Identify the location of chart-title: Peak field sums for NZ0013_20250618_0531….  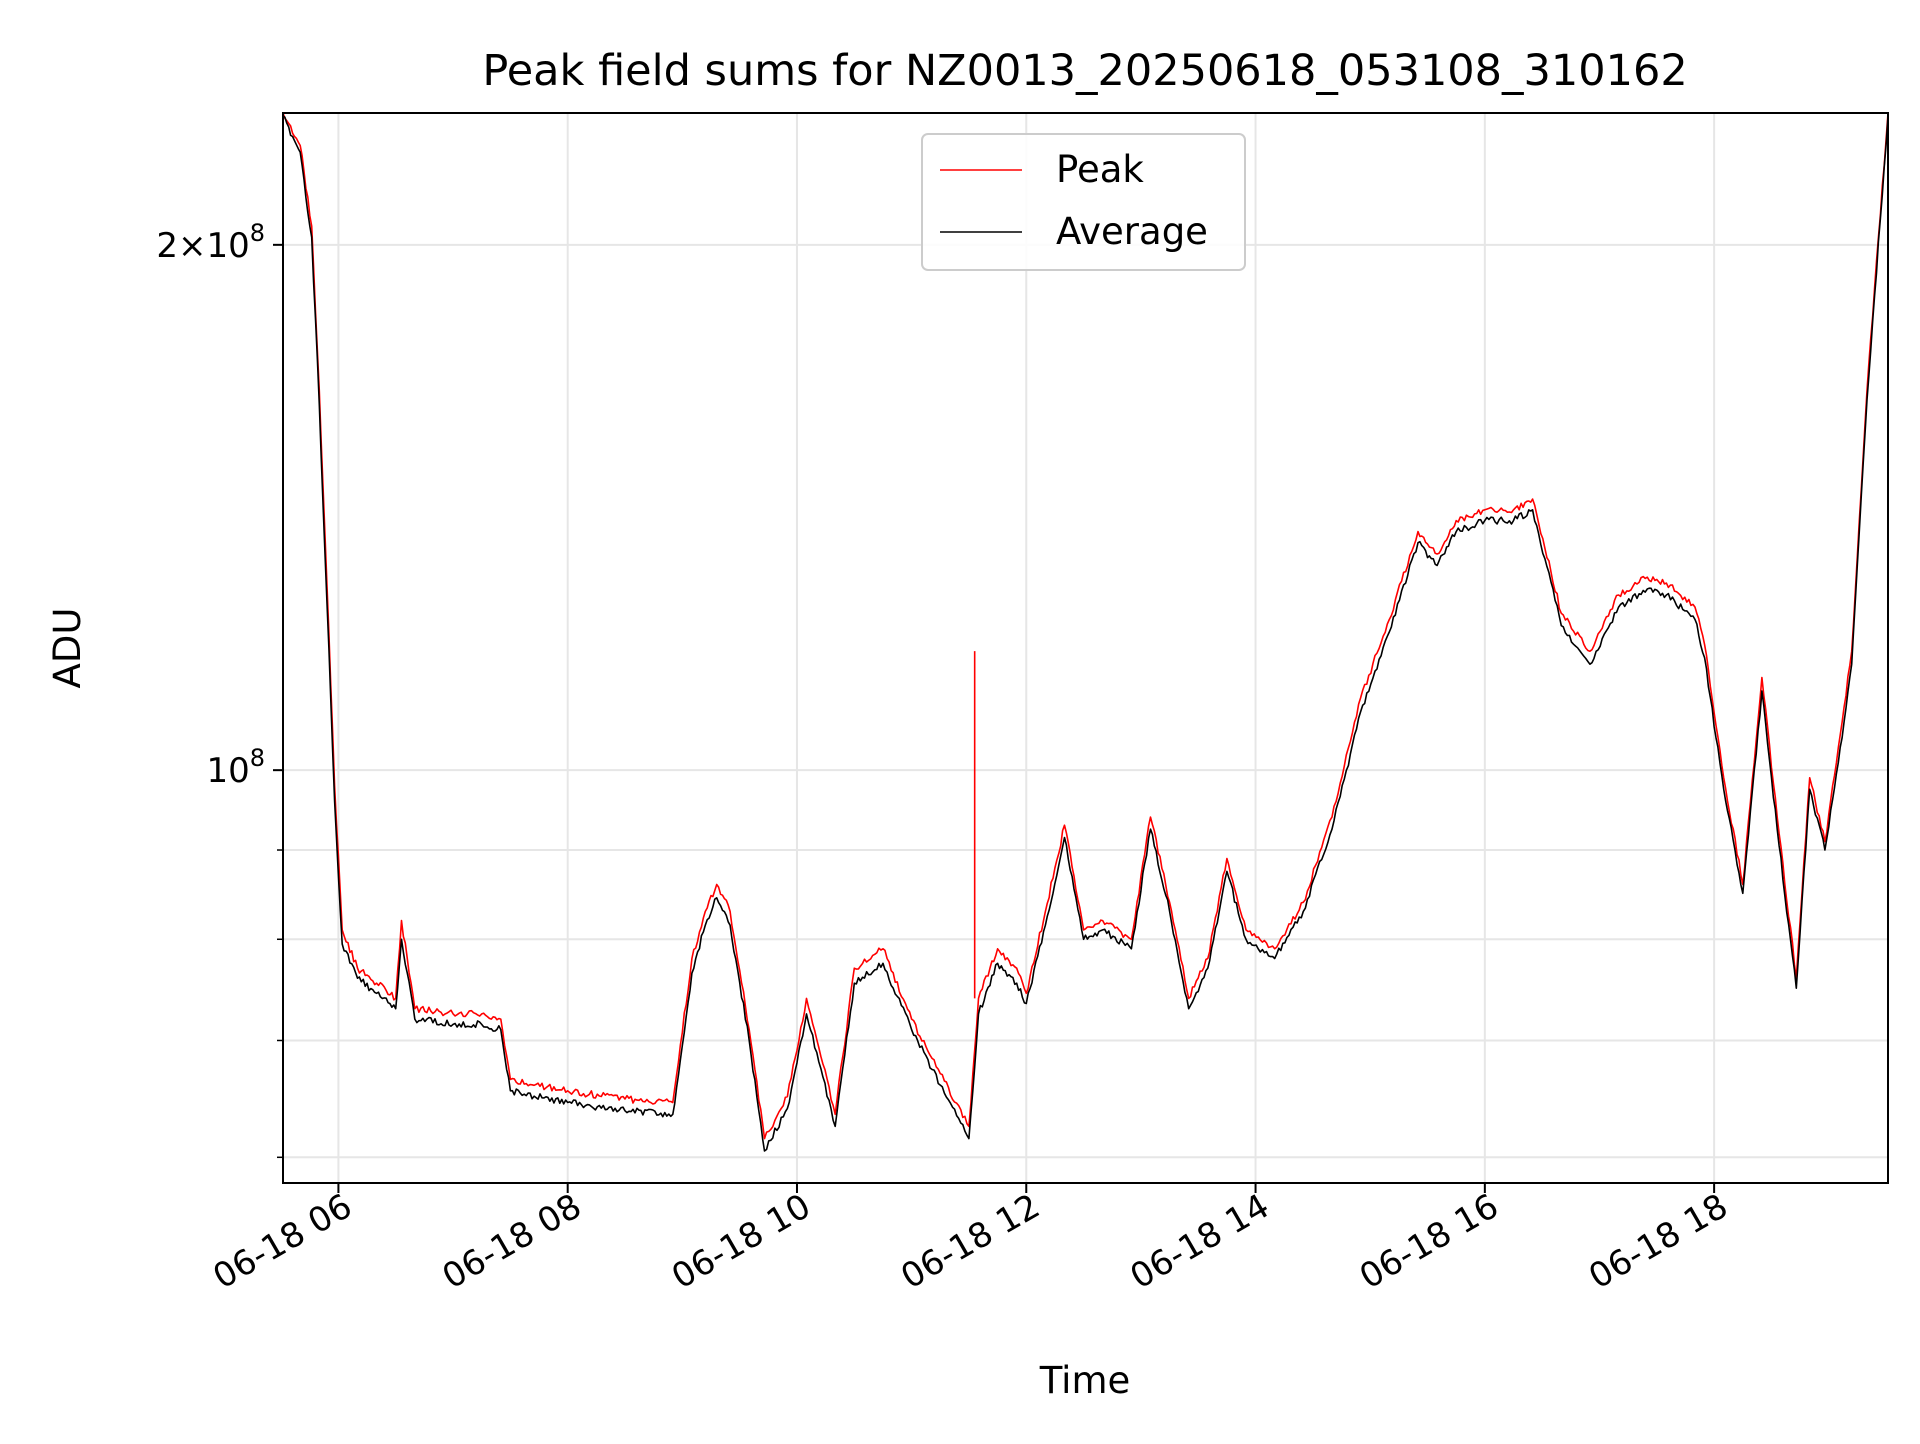
(1084, 71).